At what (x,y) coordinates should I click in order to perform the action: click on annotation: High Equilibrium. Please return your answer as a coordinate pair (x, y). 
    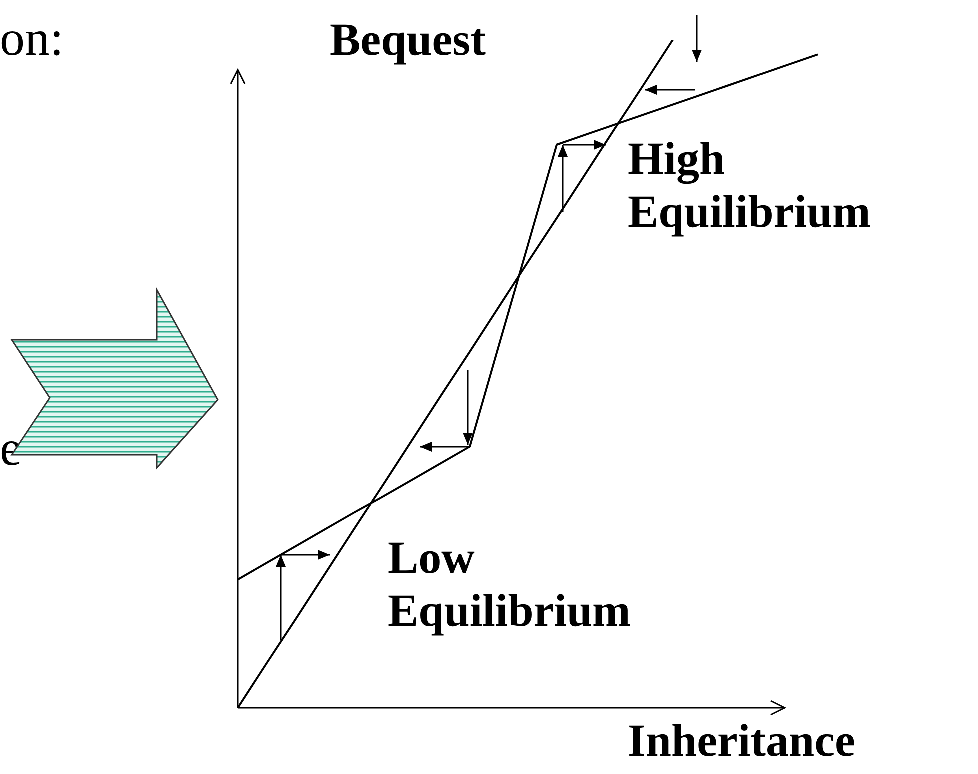
    Looking at the image, I should click on (750, 186).